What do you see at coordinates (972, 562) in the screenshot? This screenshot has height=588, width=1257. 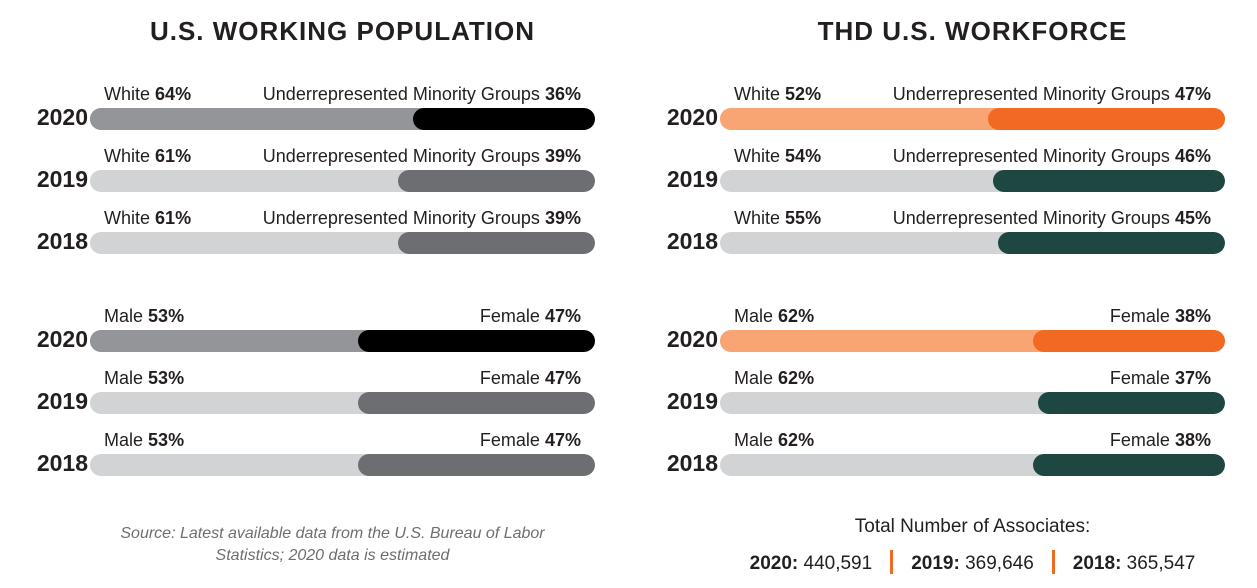 I see `totals-line: 2020: 440,591 2019: 369,646 2018: 365,547` at bounding box center [972, 562].